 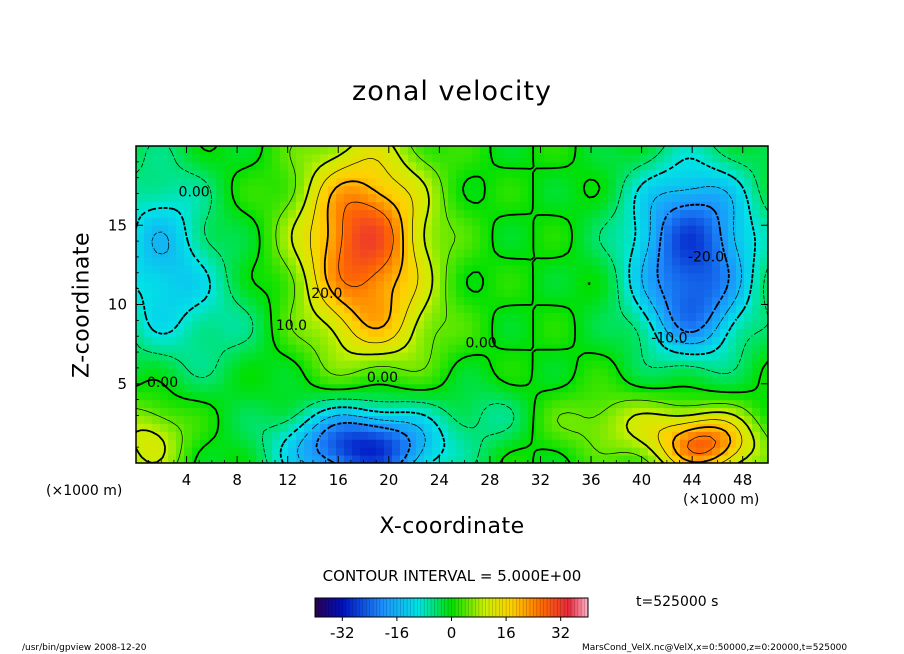 What do you see at coordinates (560, 633) in the screenshot?
I see `colorbar-tick-label: 32` at bounding box center [560, 633].